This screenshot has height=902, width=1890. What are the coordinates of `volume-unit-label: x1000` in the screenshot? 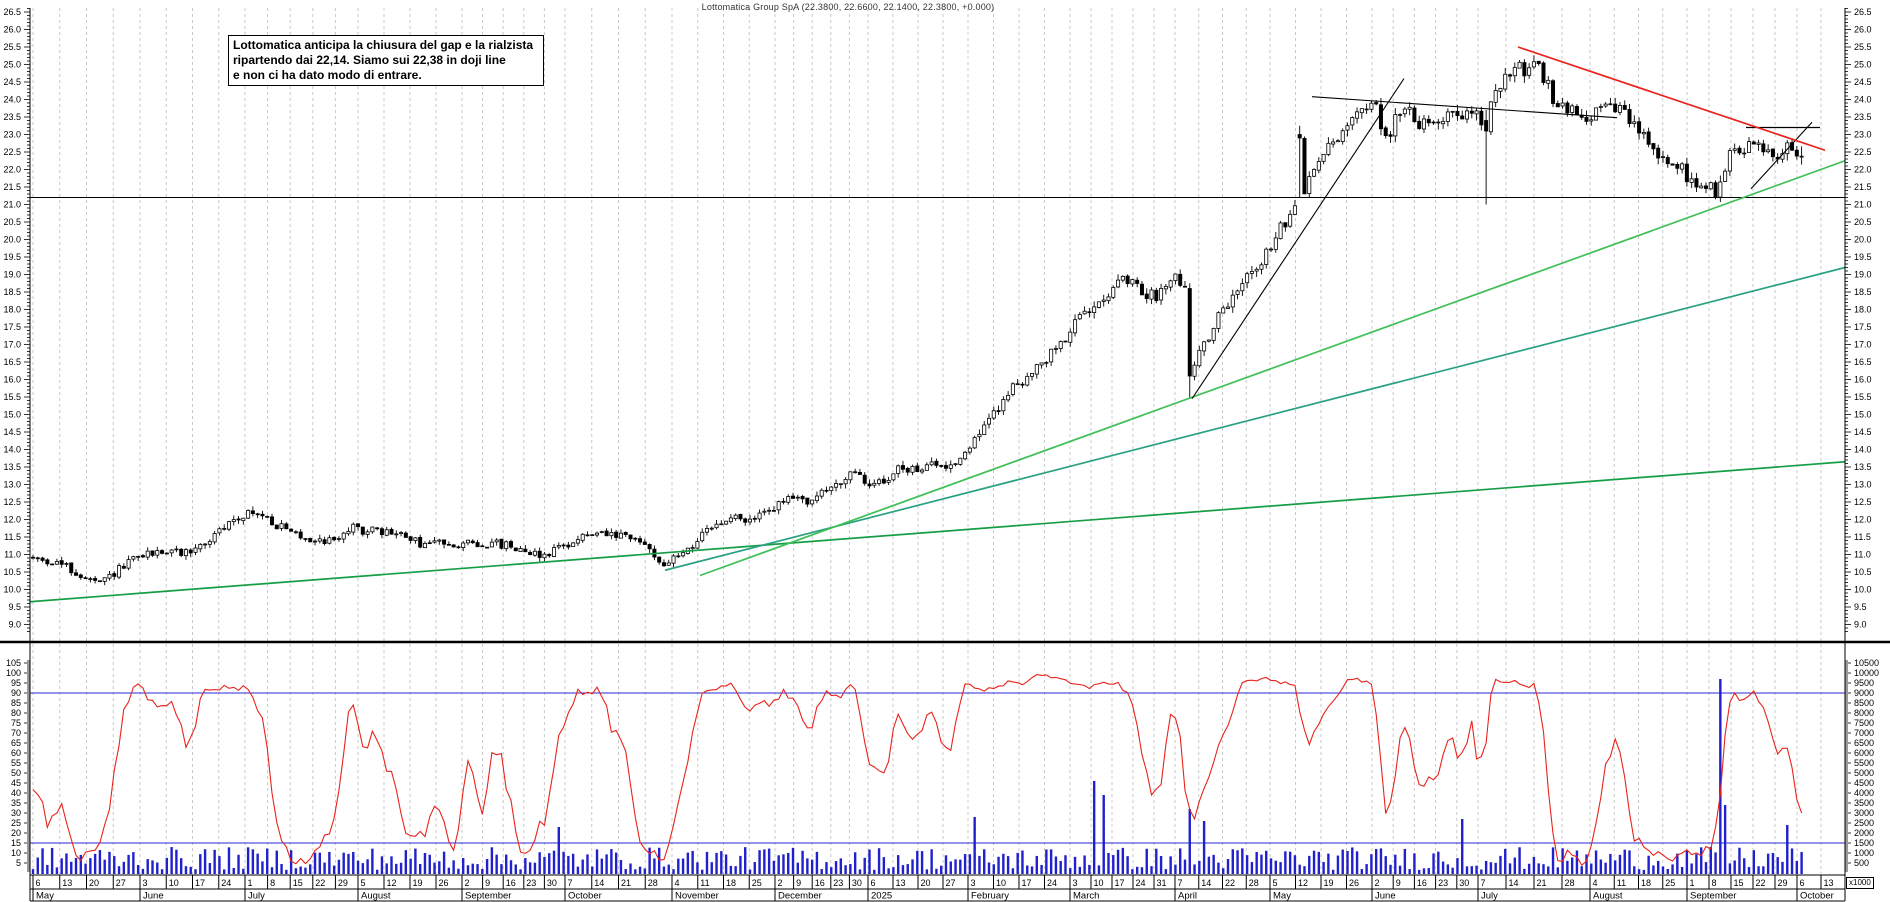 It's located at (1860, 883).